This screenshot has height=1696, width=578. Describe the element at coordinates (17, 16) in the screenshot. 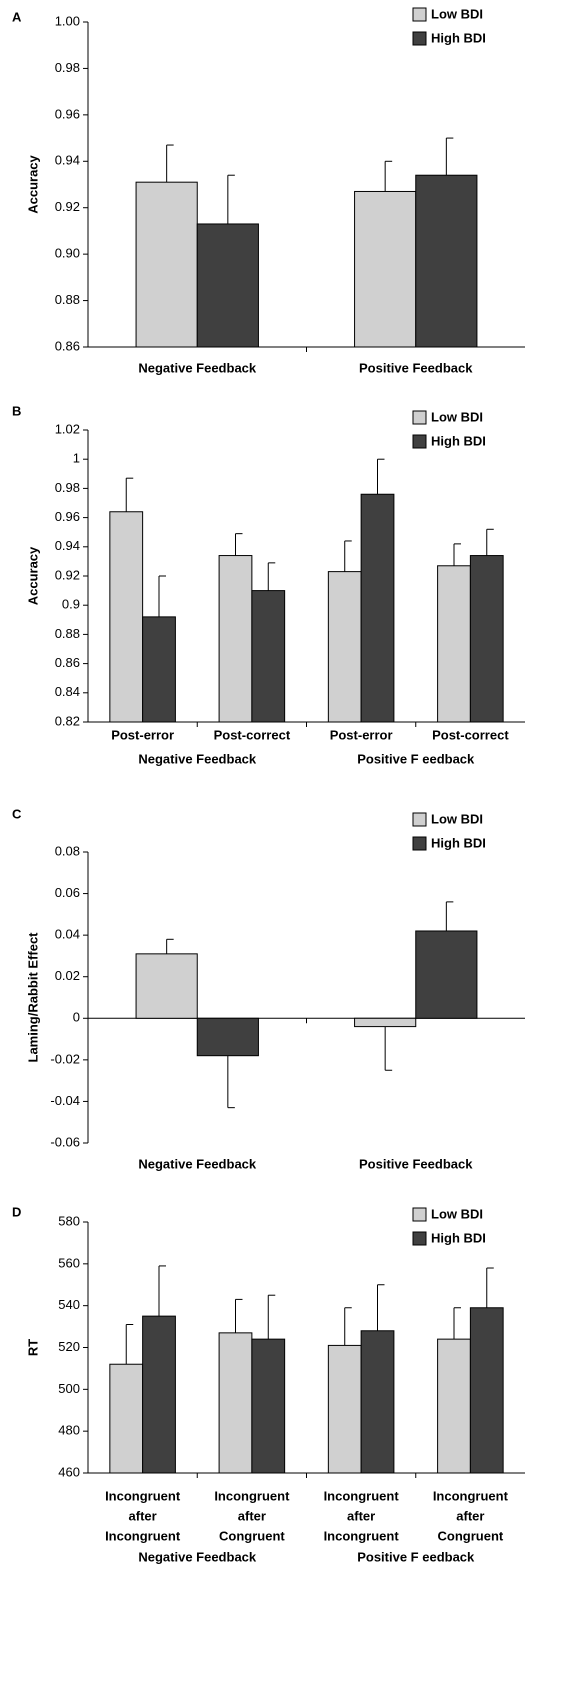

I see `panel-label: A` at that location.